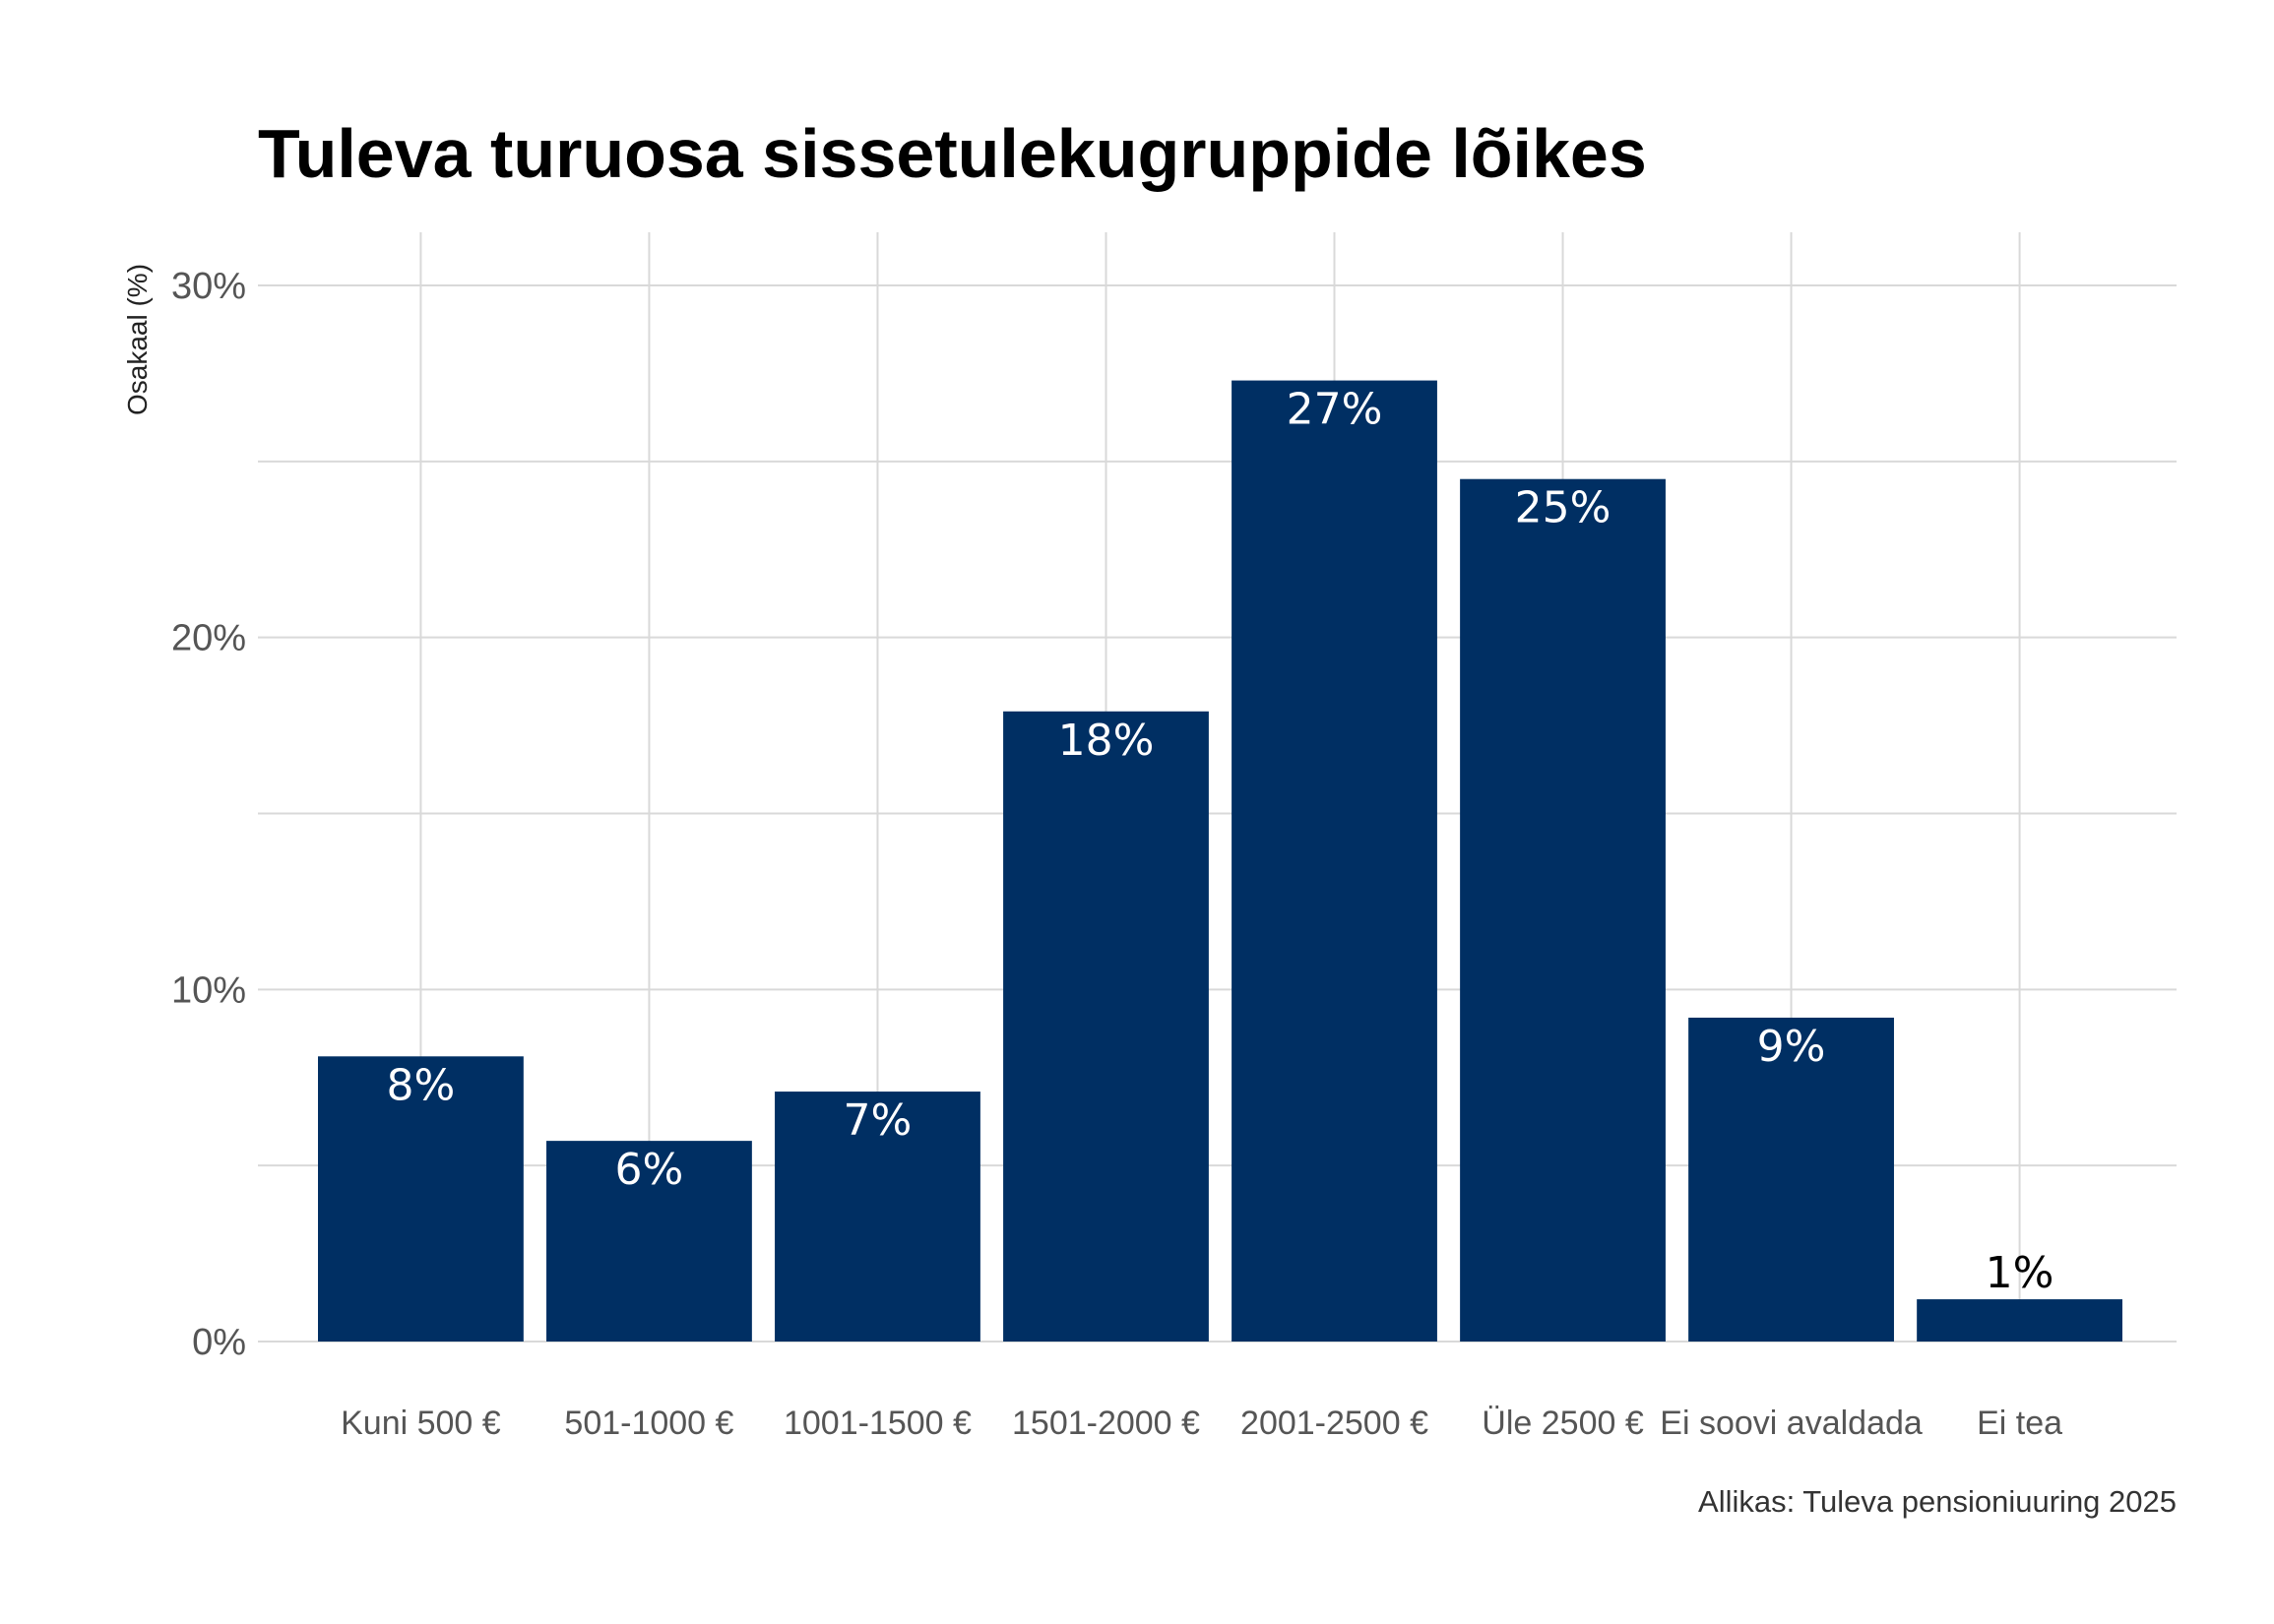  What do you see at coordinates (1563, 1423) in the screenshot?
I see `x-tick-label: Üle 2500 €` at bounding box center [1563, 1423].